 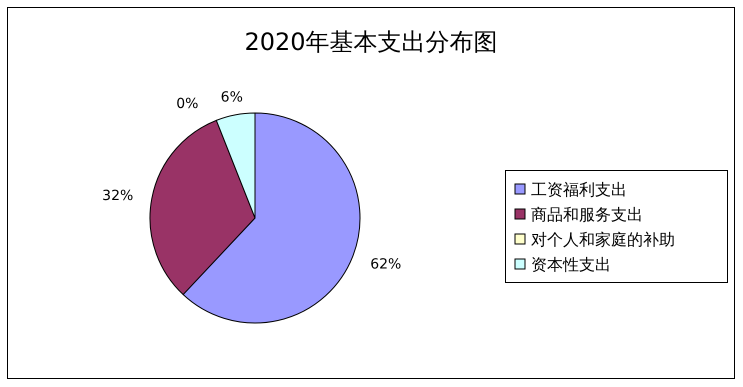 I want to click on legend-label: 资本性支出, so click(x=571, y=264).